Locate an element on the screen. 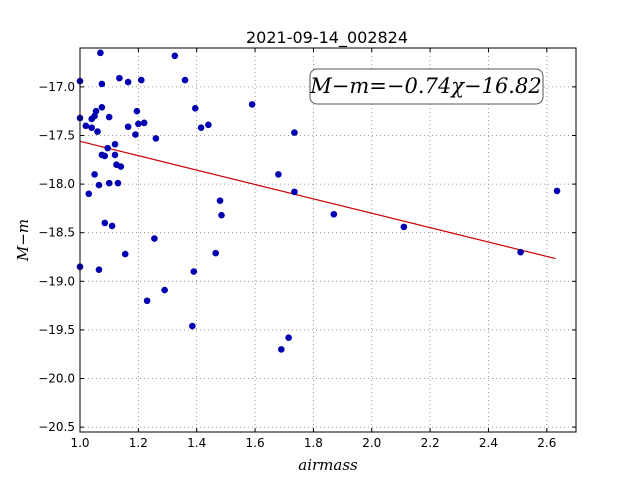 The width and height of the screenshot is (640, 480). x-tick-label: 1.2 is located at coordinates (138, 443).